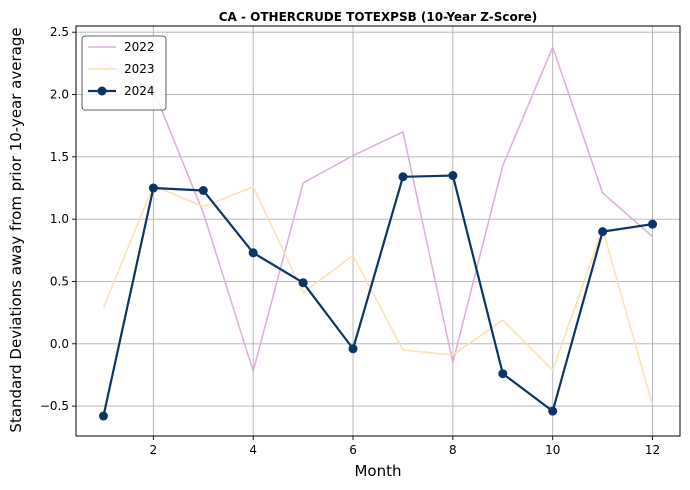 The height and width of the screenshot is (490, 690). I want to click on y-tick-label: 1.0, so click(59, 219).